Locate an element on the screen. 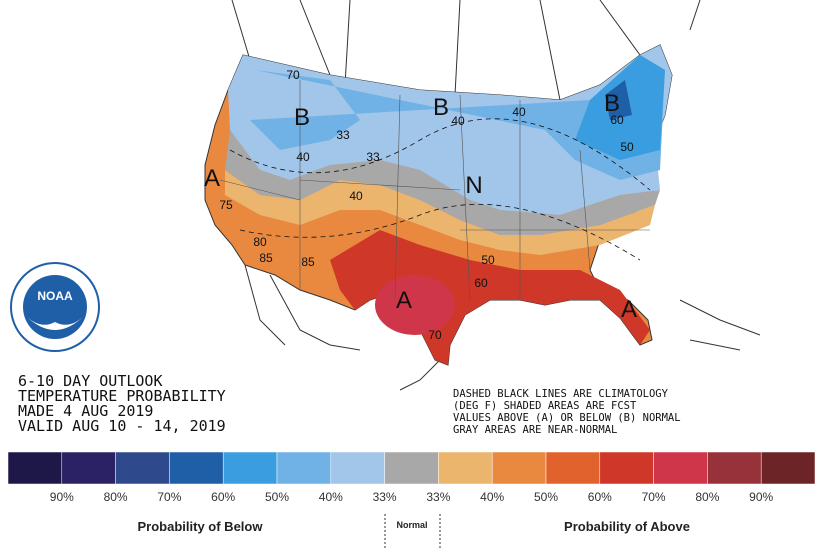 Image resolution: width=831 pixels, height=556 pixels. gray-region is located at coordinates (442, 182).